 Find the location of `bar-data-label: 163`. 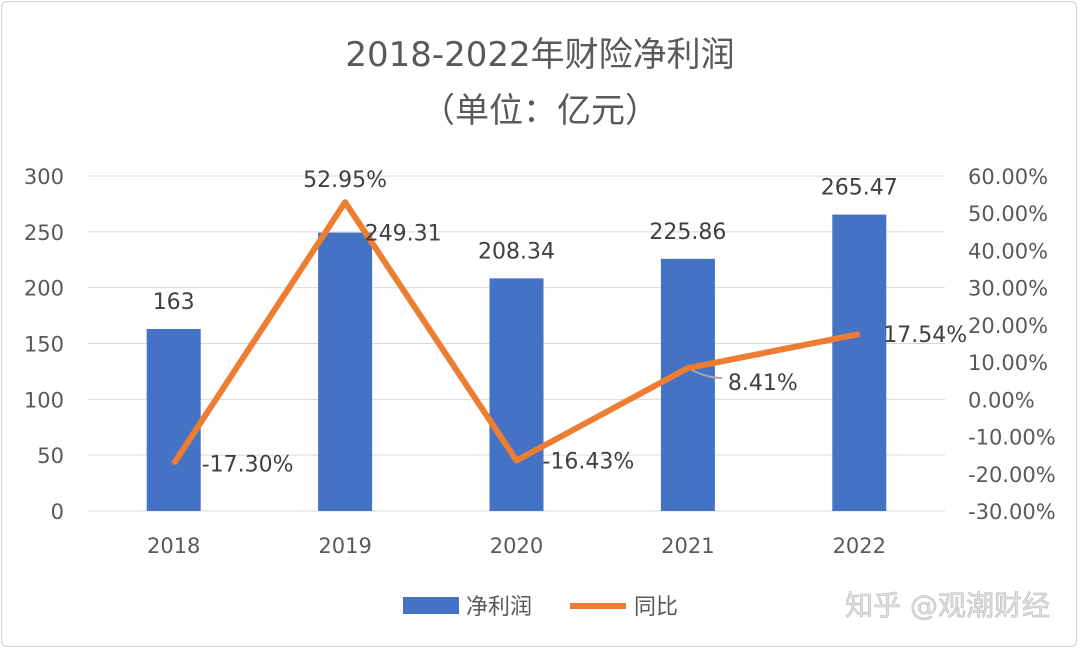

bar-data-label: 163 is located at coordinates (174, 302).